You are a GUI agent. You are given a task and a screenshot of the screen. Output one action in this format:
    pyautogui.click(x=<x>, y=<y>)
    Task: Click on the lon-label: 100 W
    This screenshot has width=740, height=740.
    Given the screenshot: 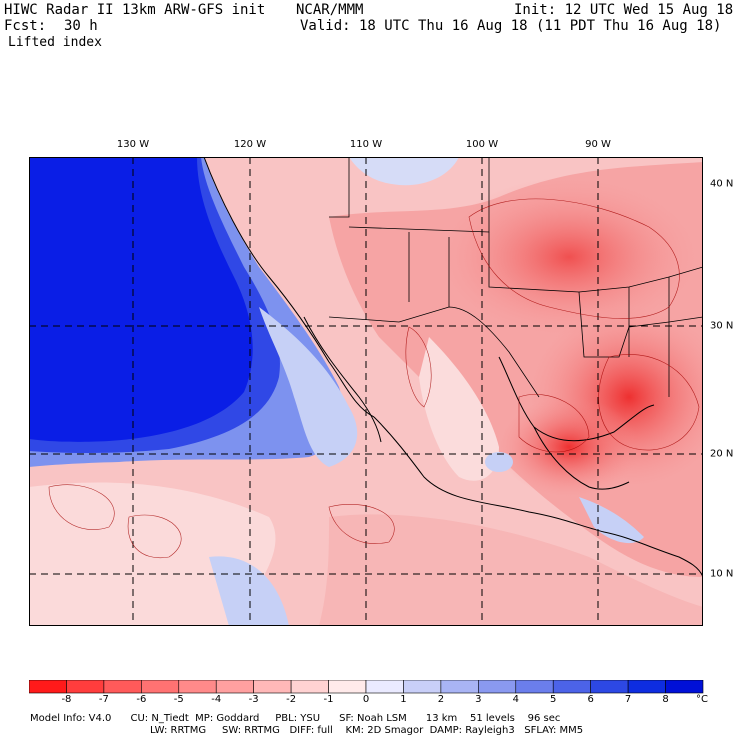 What is the action you would take?
    pyautogui.click(x=482, y=144)
    